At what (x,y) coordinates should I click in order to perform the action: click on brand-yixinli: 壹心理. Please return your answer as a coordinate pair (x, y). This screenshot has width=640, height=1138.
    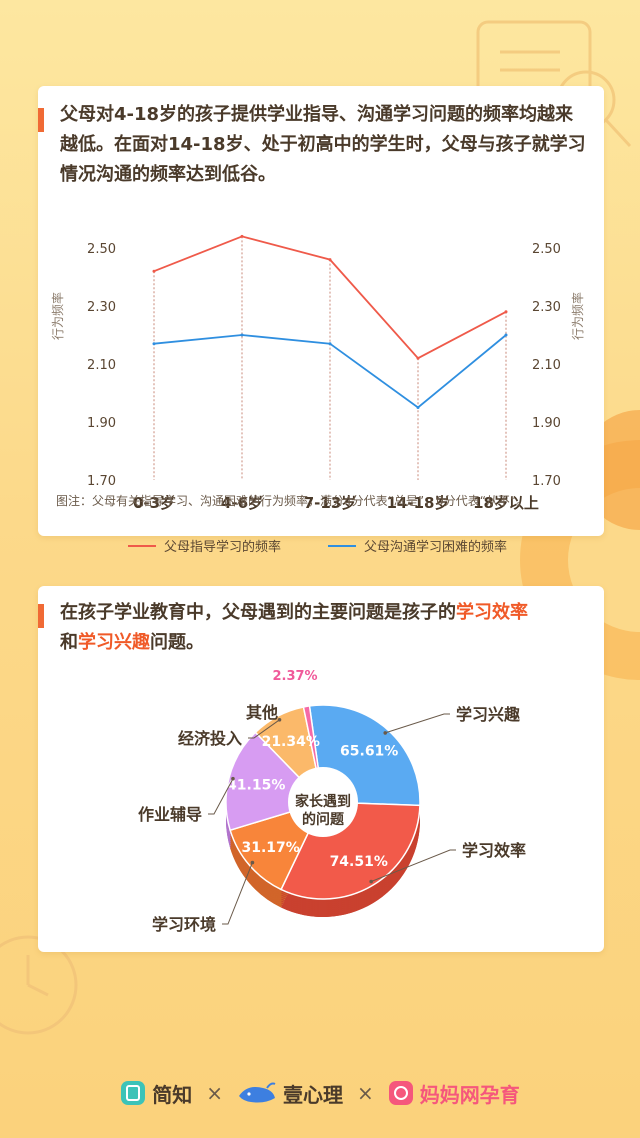
    Looking at the image, I should click on (290, 1093).